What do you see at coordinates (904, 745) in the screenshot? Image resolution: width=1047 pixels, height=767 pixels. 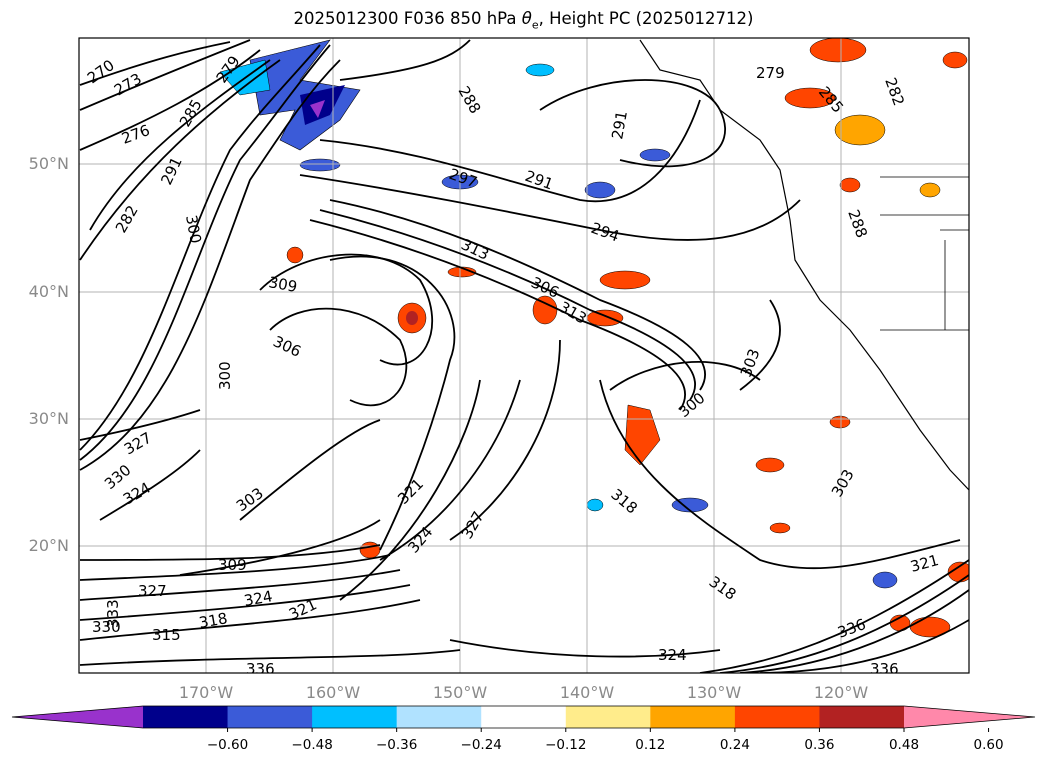 I see `colorbar-tick-label: 0.48` at bounding box center [904, 745].